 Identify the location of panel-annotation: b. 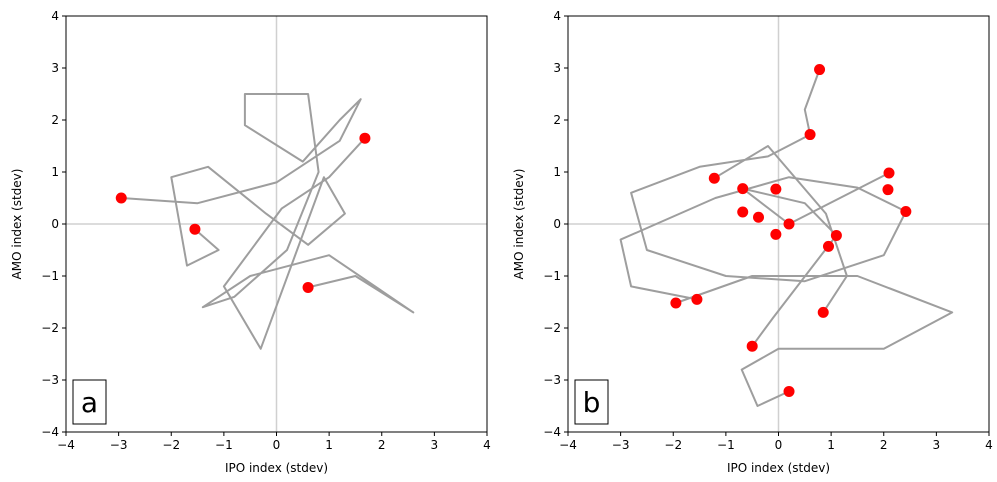
(592, 402).